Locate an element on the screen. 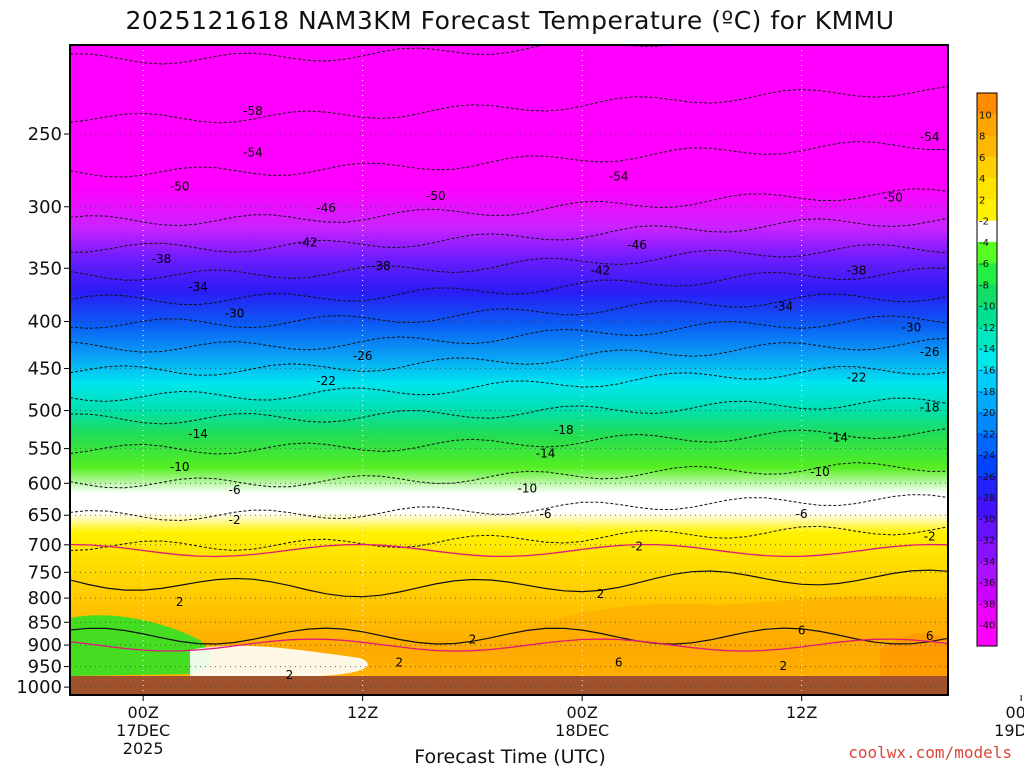 The image size is (1024, 768). colorbar-tick-label: 10 is located at coordinates (985, 115).